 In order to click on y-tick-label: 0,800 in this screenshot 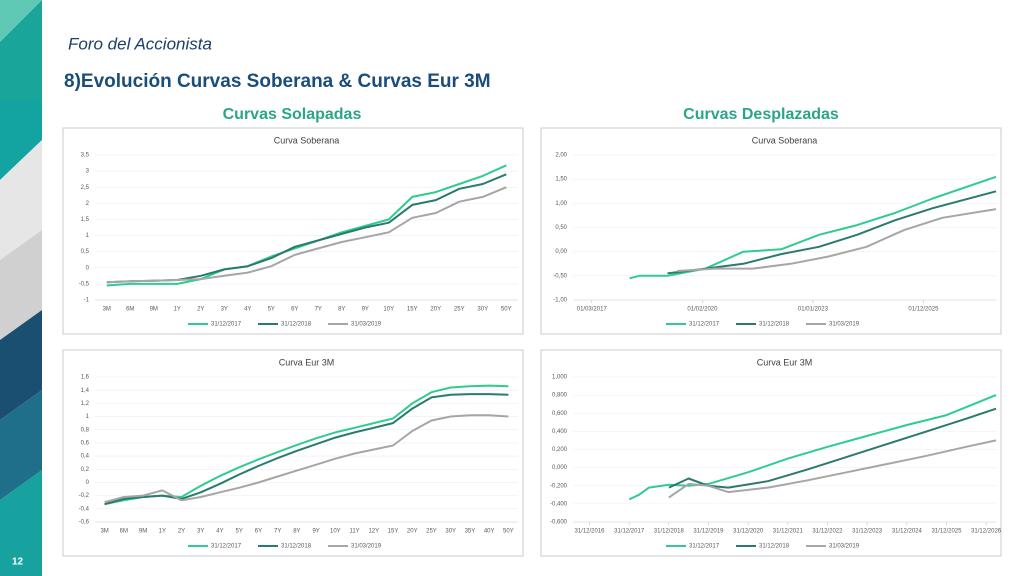, I will do `click(560, 396)`.